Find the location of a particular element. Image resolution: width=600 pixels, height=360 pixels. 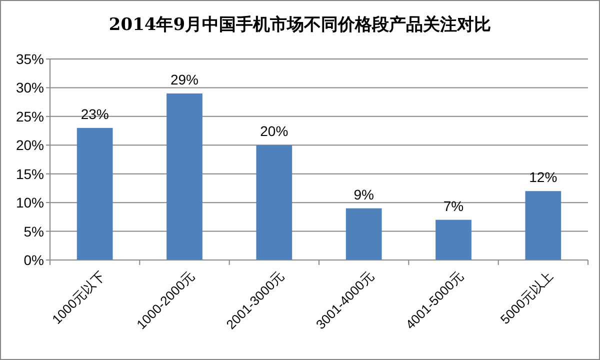

data-label: 12% is located at coordinates (543, 177).